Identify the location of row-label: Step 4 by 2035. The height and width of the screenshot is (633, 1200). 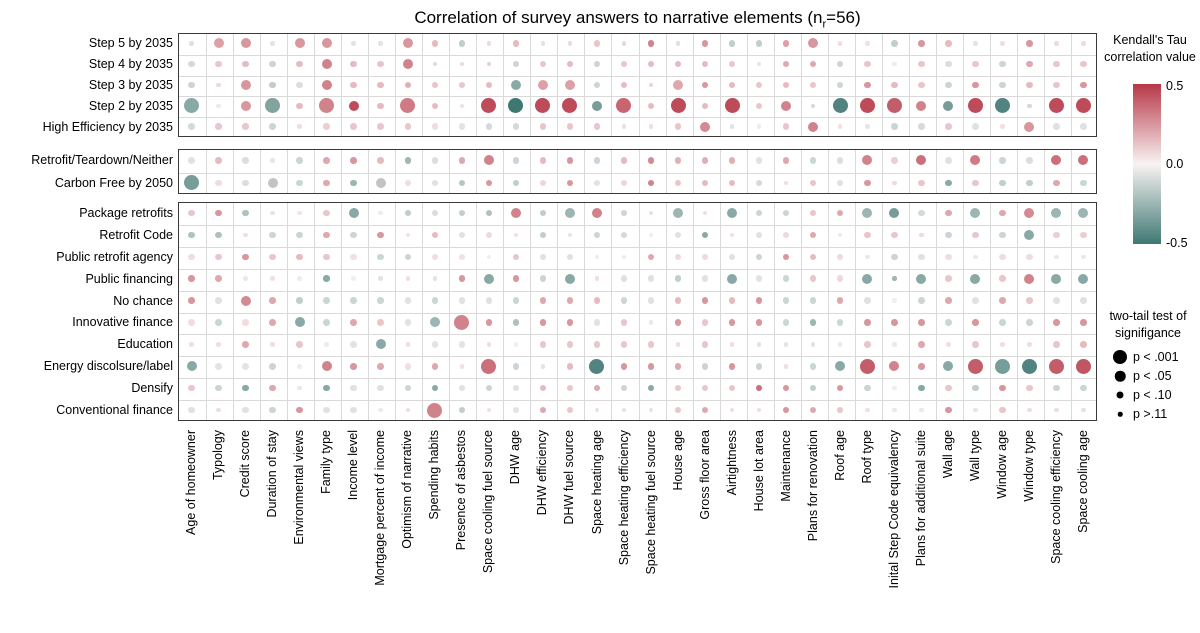
(130, 64).